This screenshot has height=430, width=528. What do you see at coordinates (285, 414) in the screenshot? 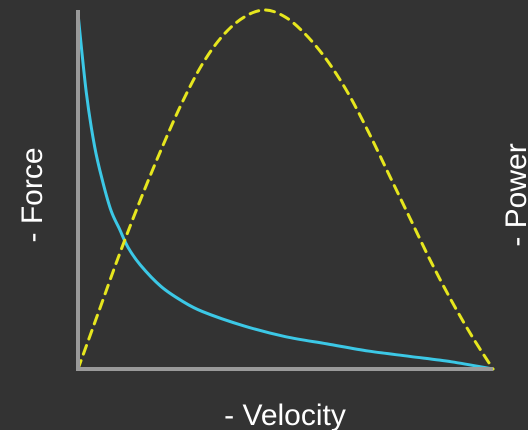
I see `x-axis-label: - Velocity` at bounding box center [285, 414].